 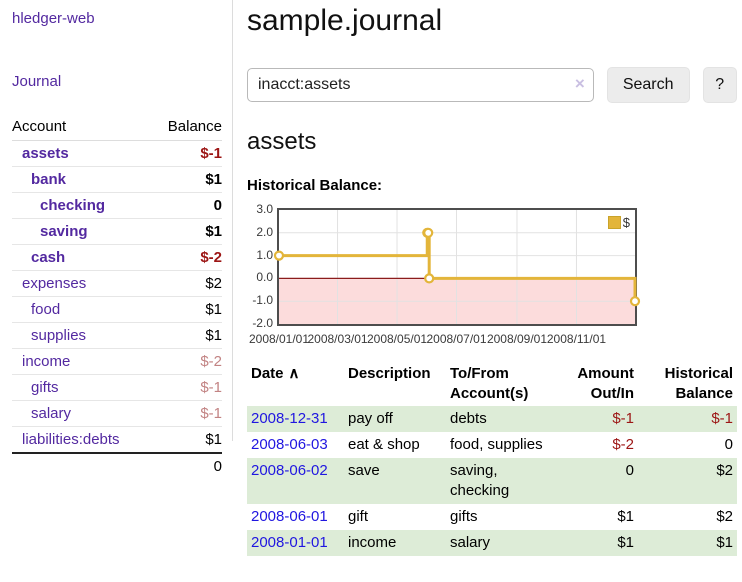 What do you see at coordinates (186, 205) in the screenshot?
I see `account-balance: 0` at bounding box center [186, 205].